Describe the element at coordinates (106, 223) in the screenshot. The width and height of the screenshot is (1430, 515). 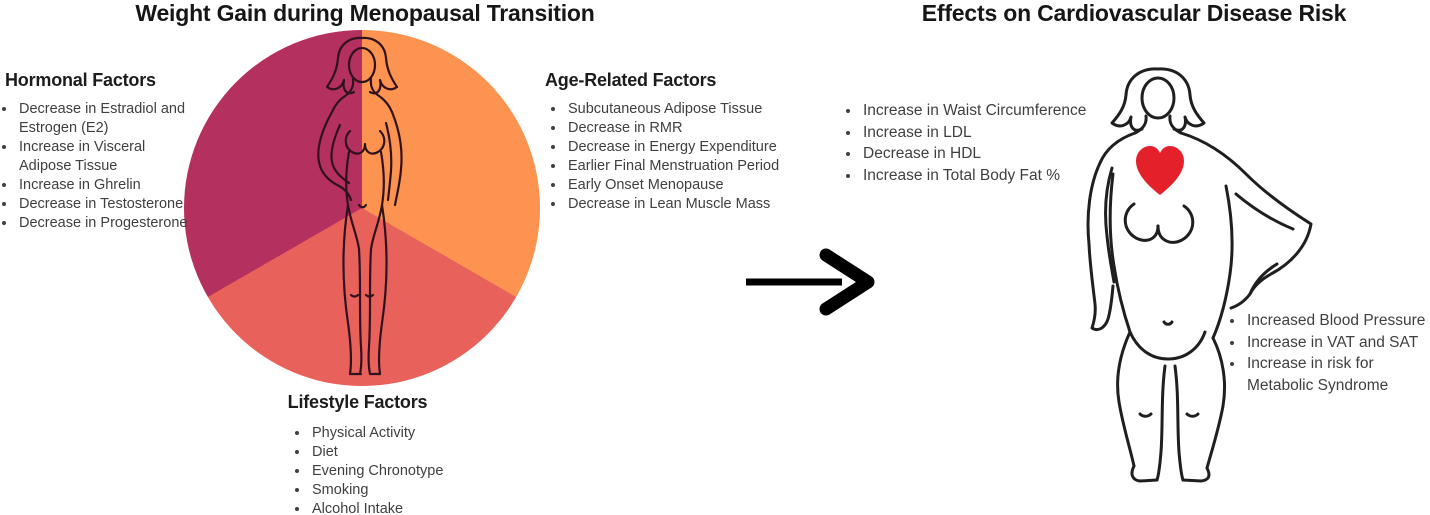
I see `list-item: Decrease in Progesterone` at that location.